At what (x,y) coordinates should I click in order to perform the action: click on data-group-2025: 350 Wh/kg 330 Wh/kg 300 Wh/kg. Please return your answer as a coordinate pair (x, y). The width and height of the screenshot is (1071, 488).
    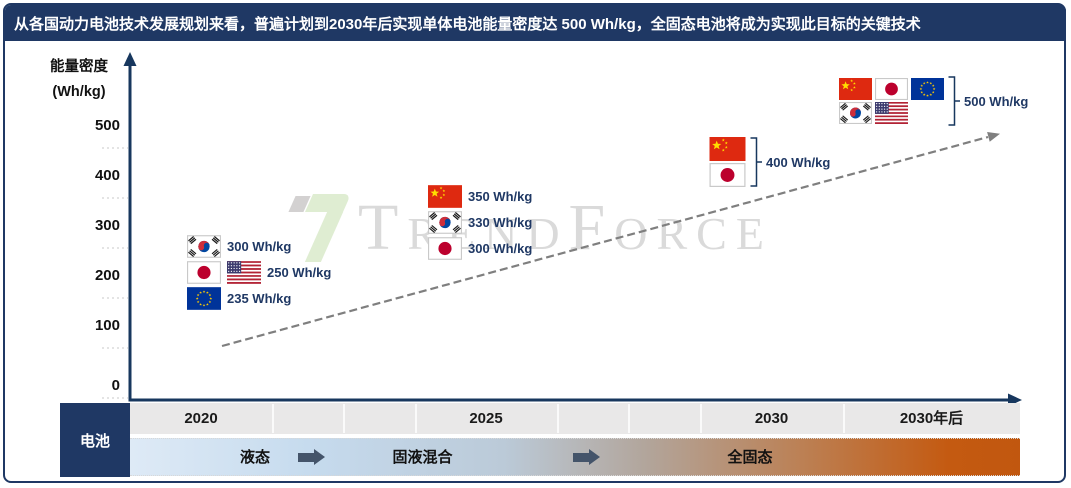
    Looking at the image, I should click on (480, 223).